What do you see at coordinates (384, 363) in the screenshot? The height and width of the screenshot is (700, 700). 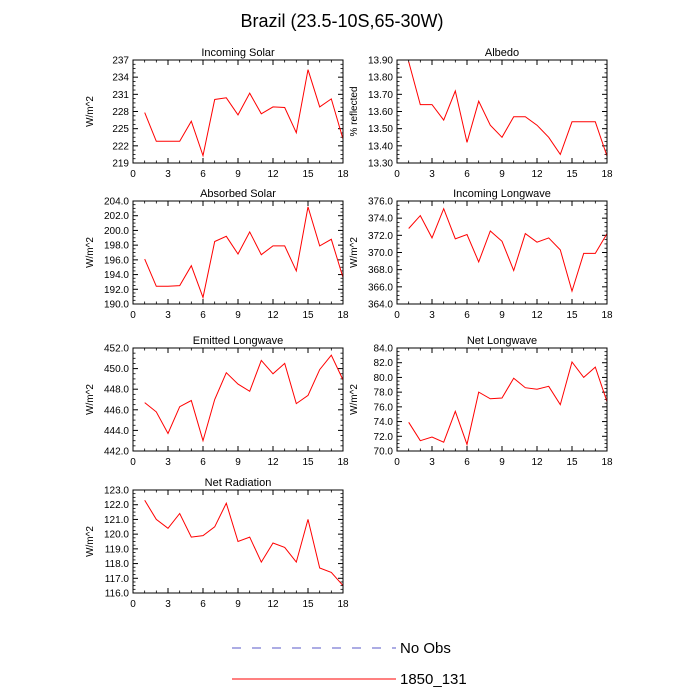 I see `y-tick-label: 82.0` at bounding box center [384, 363].